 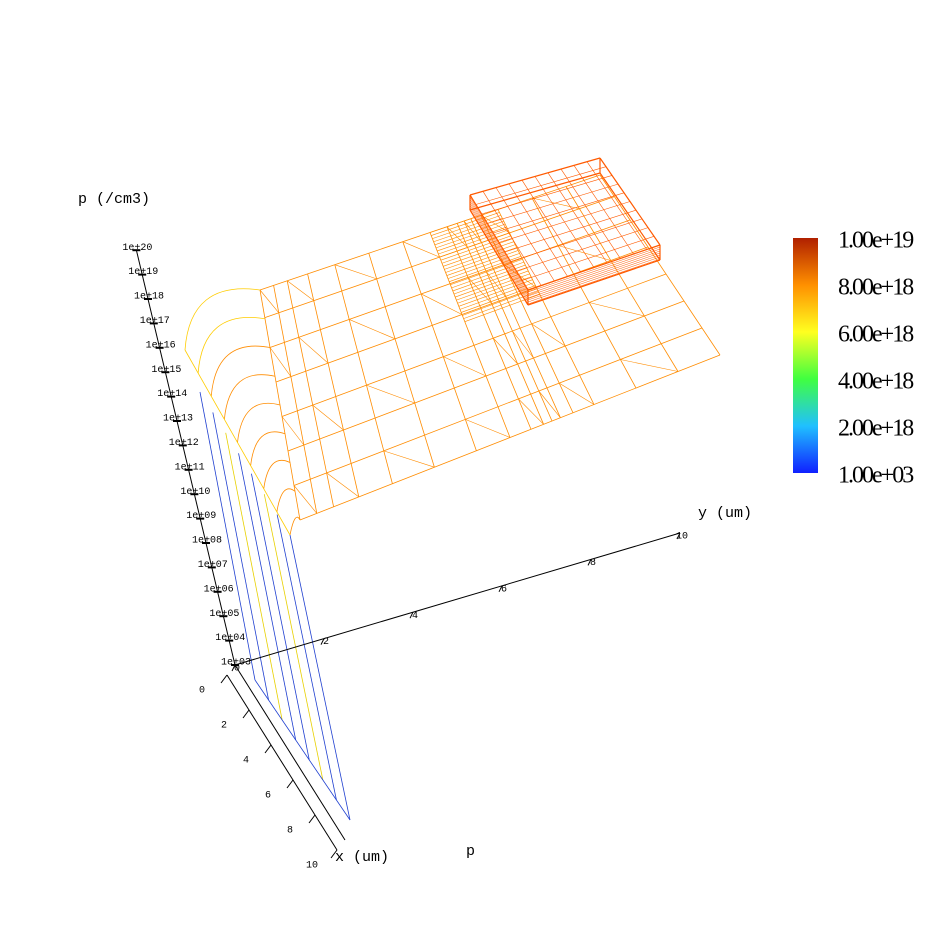 I want to click on z-tick-label: 1e+06, so click(x=219, y=589).